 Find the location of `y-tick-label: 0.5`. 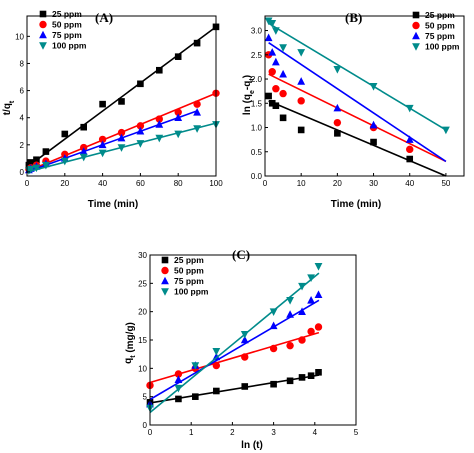

y-tick-label: 0.5 is located at coordinates (257, 152).